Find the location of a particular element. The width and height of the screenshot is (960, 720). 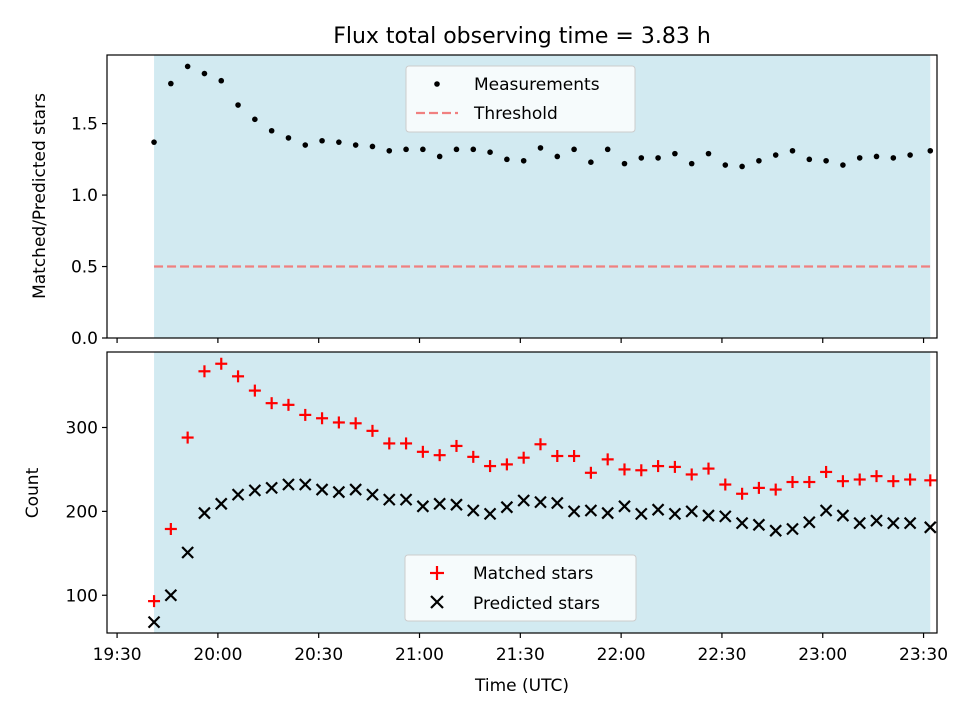

top-points is located at coordinates (542, 116).